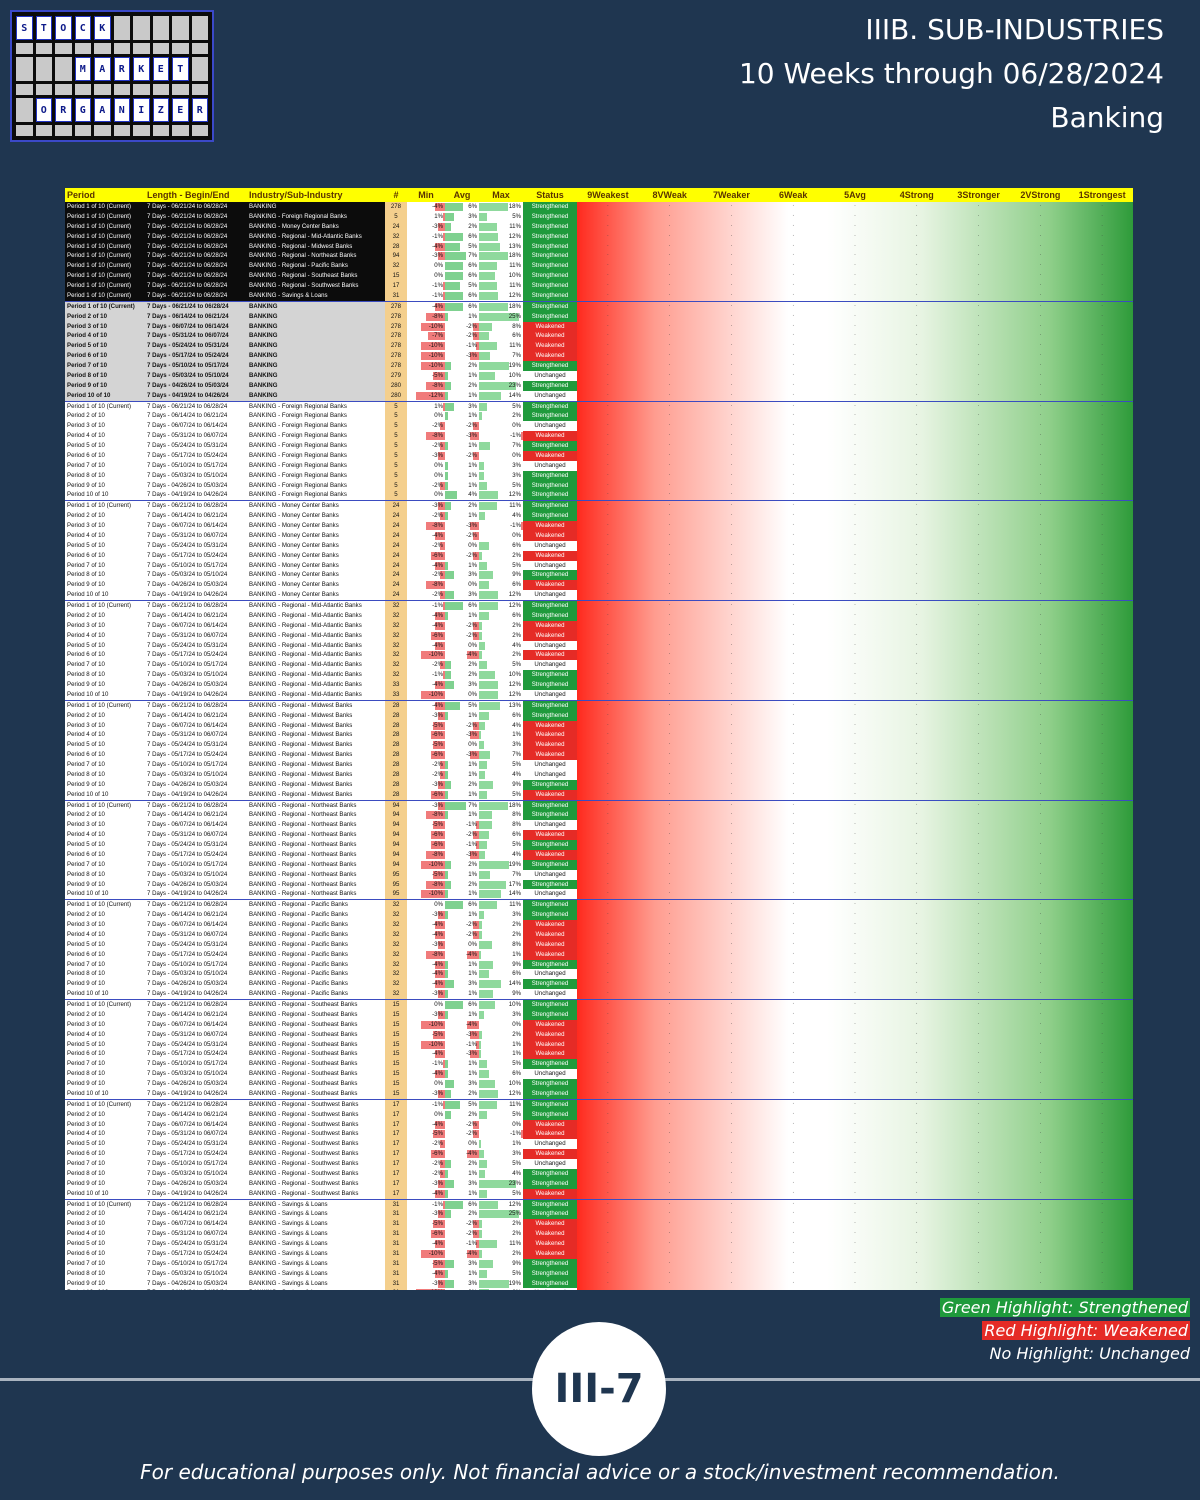  I want to click on count-cell-text: 278, so click(396, 206).